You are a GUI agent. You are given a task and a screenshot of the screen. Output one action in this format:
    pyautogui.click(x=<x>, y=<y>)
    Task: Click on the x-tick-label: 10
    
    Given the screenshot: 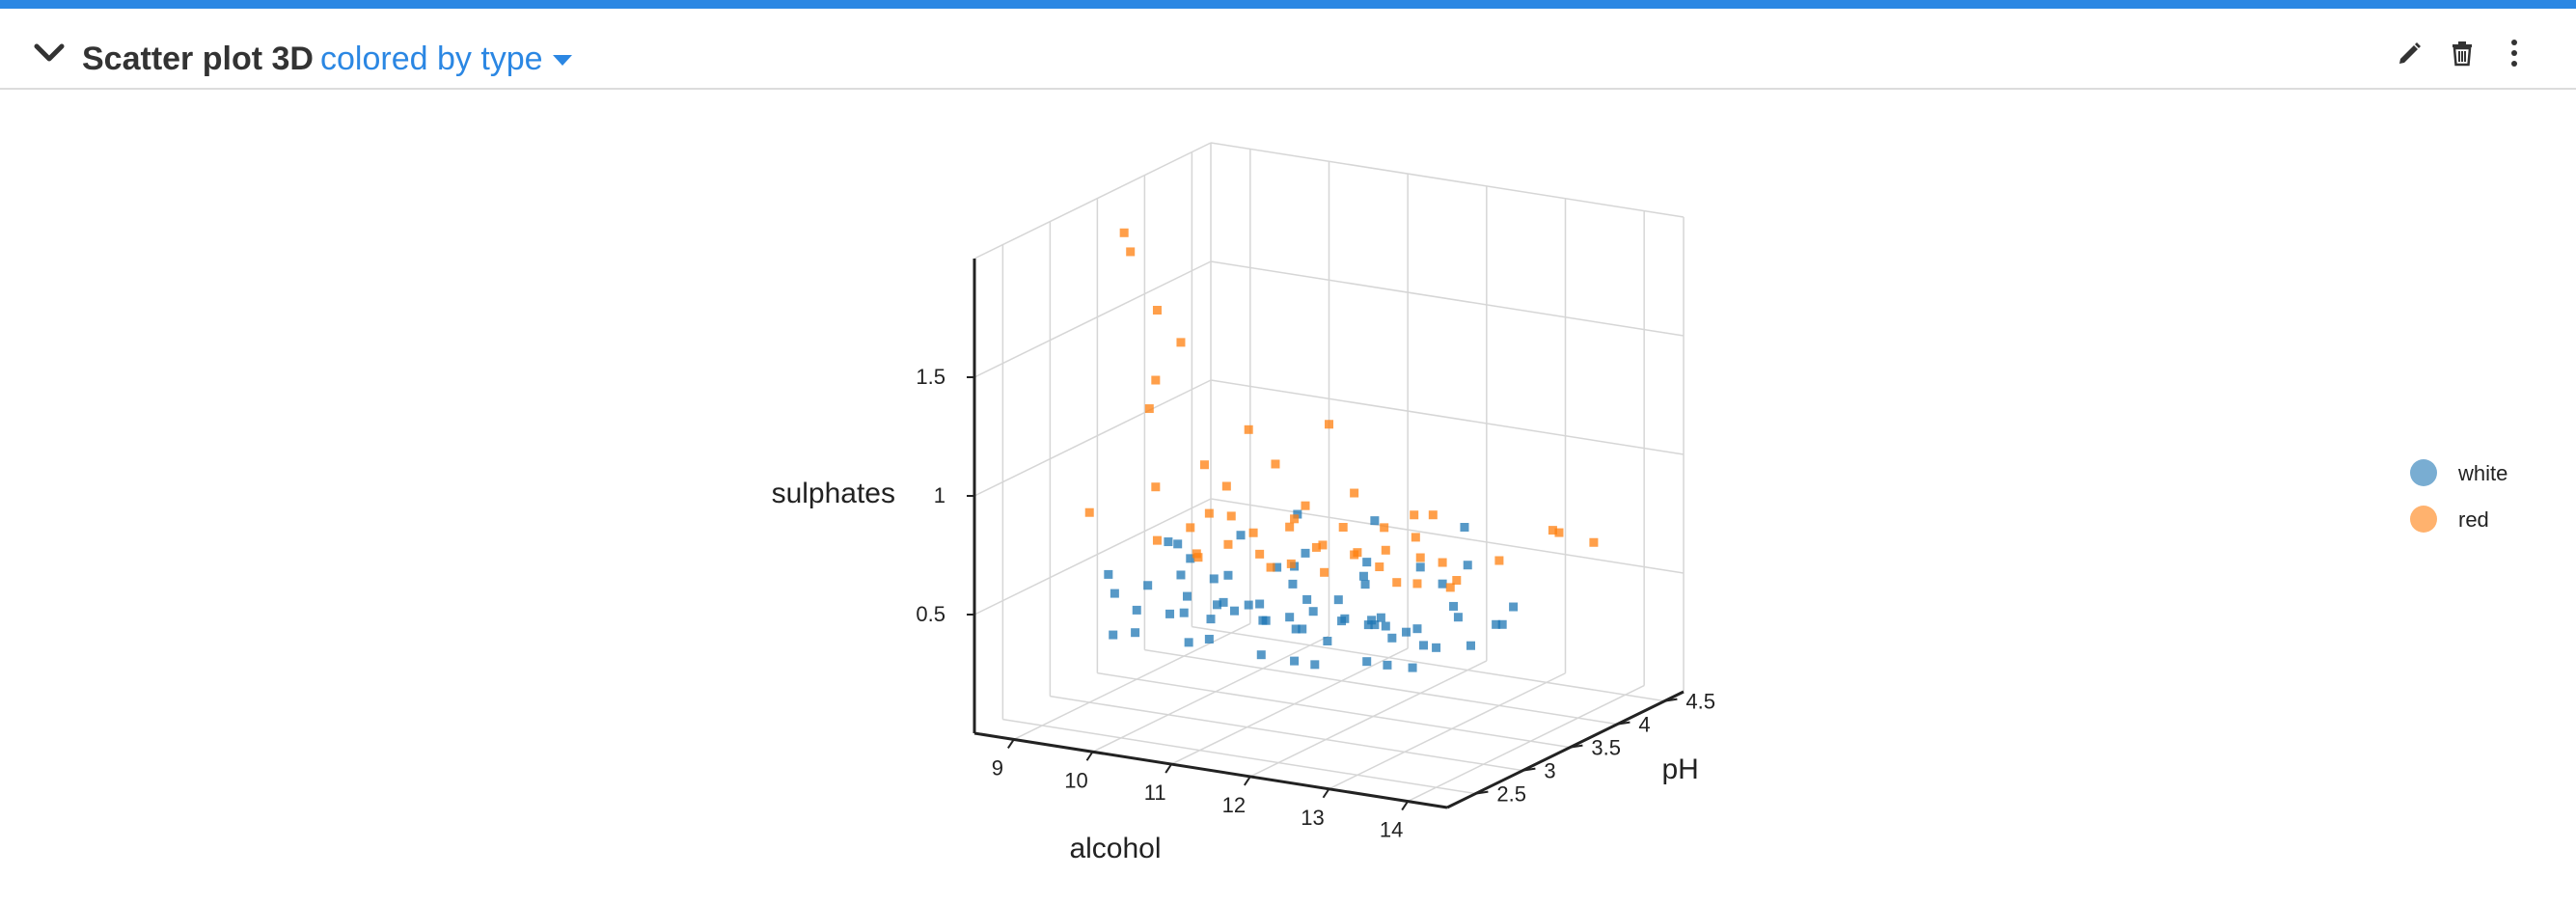 What is the action you would take?
    pyautogui.click(x=1075, y=780)
    